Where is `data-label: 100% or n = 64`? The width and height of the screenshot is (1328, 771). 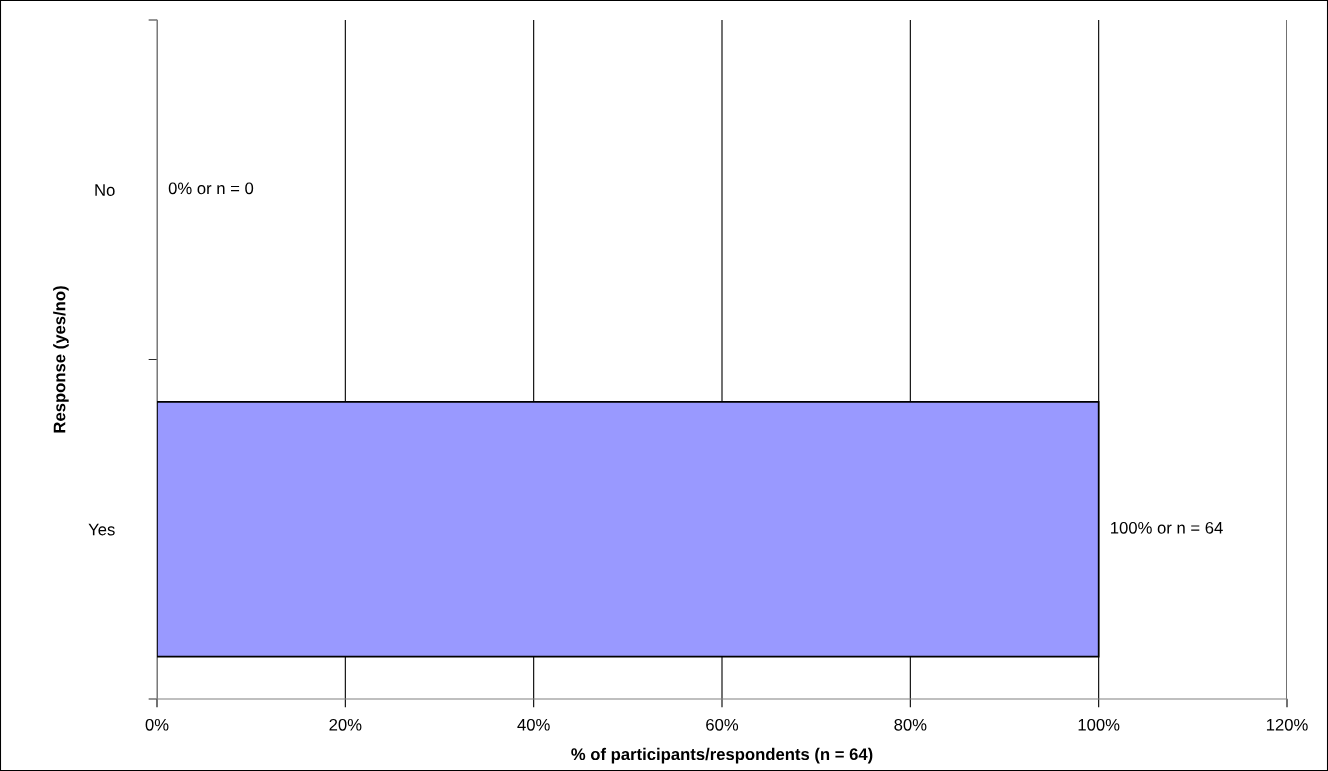 data-label: 100% or n = 64 is located at coordinates (1167, 527).